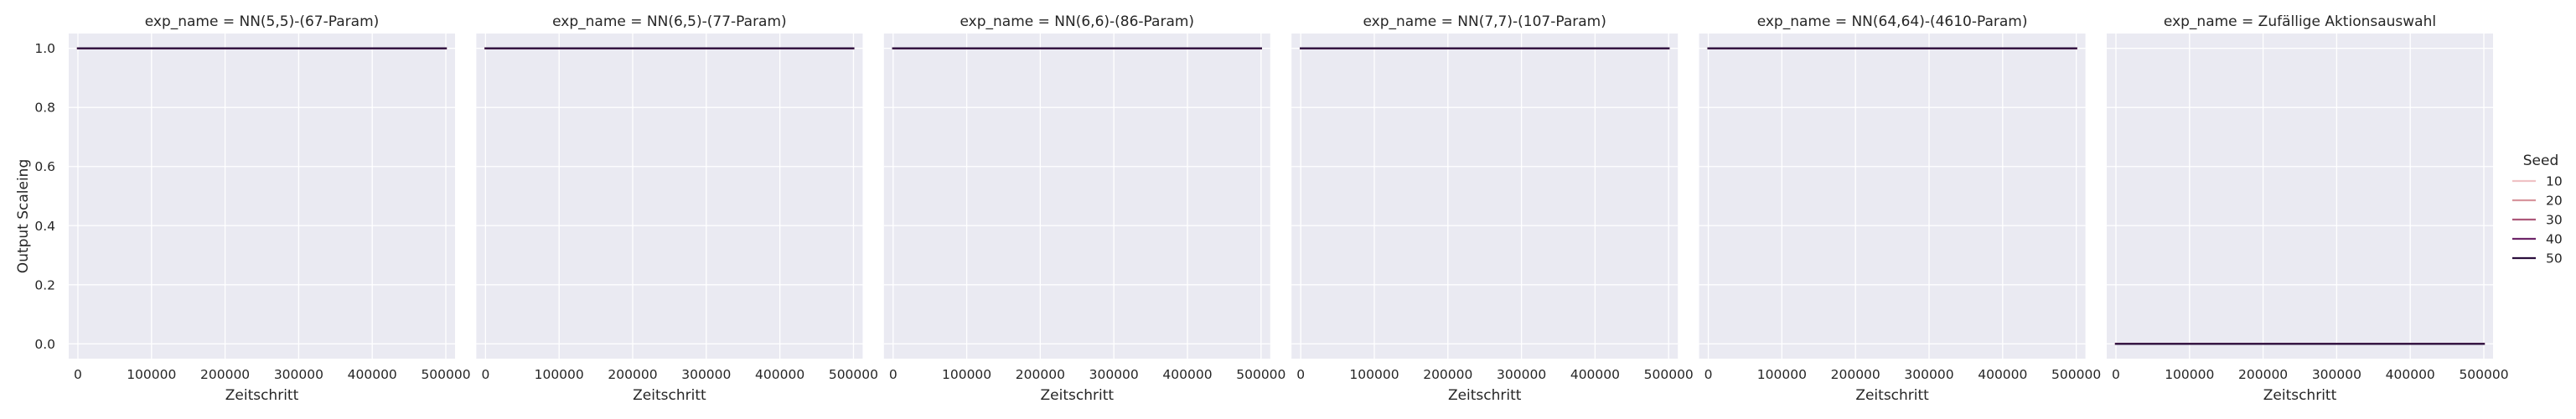  What do you see at coordinates (2554, 181) in the screenshot?
I see `legend-label: 10` at bounding box center [2554, 181].